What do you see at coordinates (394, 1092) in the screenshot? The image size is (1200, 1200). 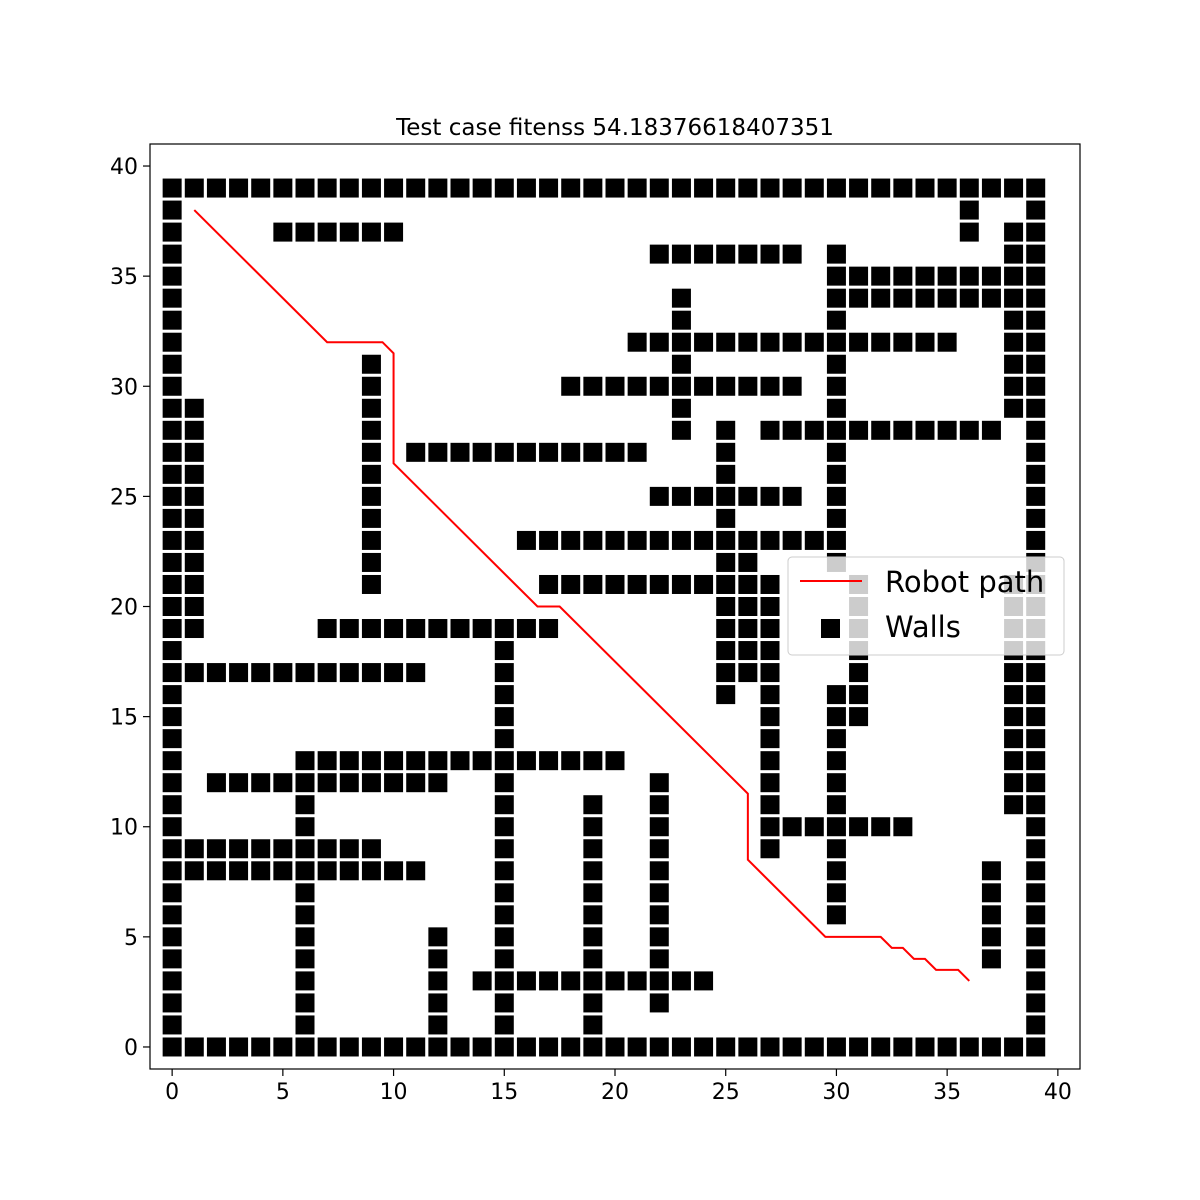 I see `x-tick-label: 10` at bounding box center [394, 1092].